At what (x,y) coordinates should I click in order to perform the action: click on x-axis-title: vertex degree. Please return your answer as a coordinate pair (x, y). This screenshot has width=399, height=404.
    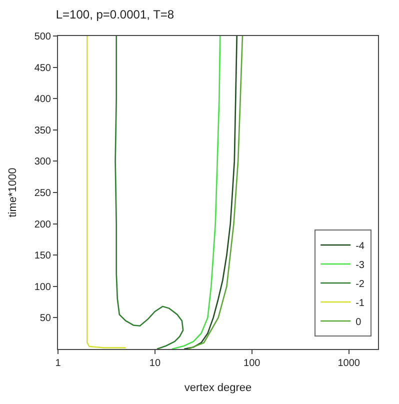
    Looking at the image, I should click on (218, 388).